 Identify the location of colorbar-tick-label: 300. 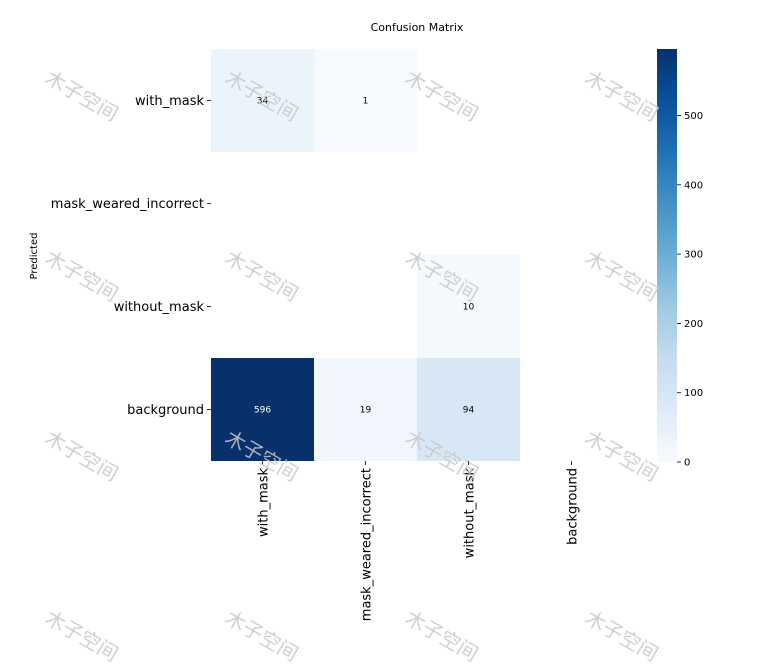
(693, 255).